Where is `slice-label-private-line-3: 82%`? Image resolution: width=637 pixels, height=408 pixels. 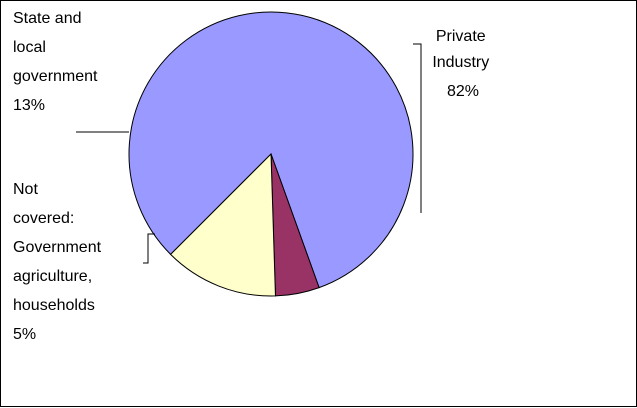 slice-label-private-line-3: 82% is located at coordinates (463, 91).